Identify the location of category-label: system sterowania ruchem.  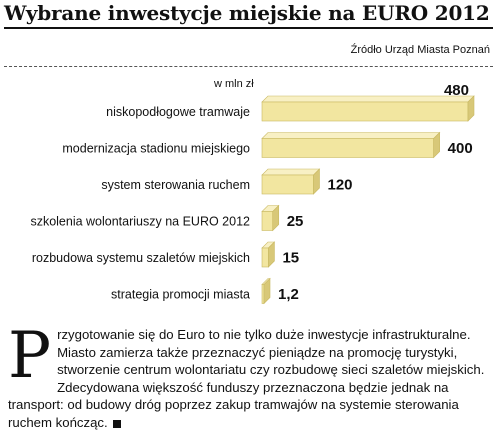
(175, 185).